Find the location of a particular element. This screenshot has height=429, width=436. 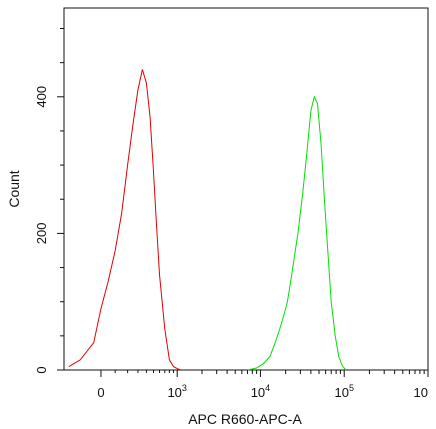

x-tick-label: 10 is located at coordinates (421, 392).